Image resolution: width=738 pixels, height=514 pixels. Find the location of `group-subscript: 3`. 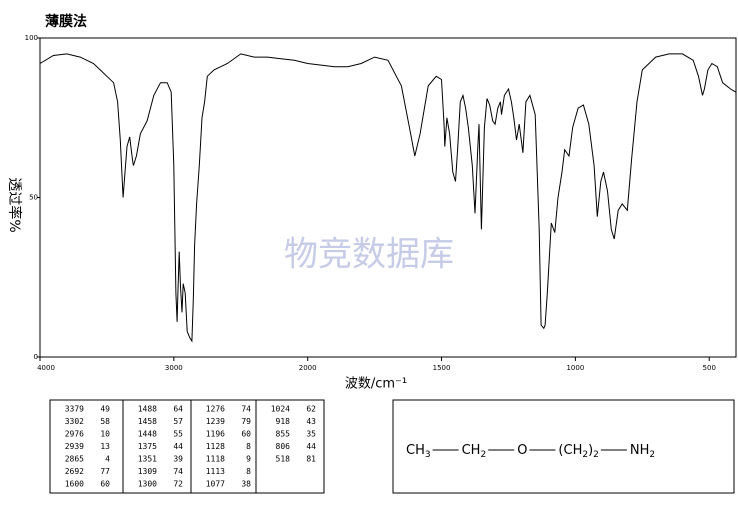

group-subscript: 3 is located at coordinates (428, 455).